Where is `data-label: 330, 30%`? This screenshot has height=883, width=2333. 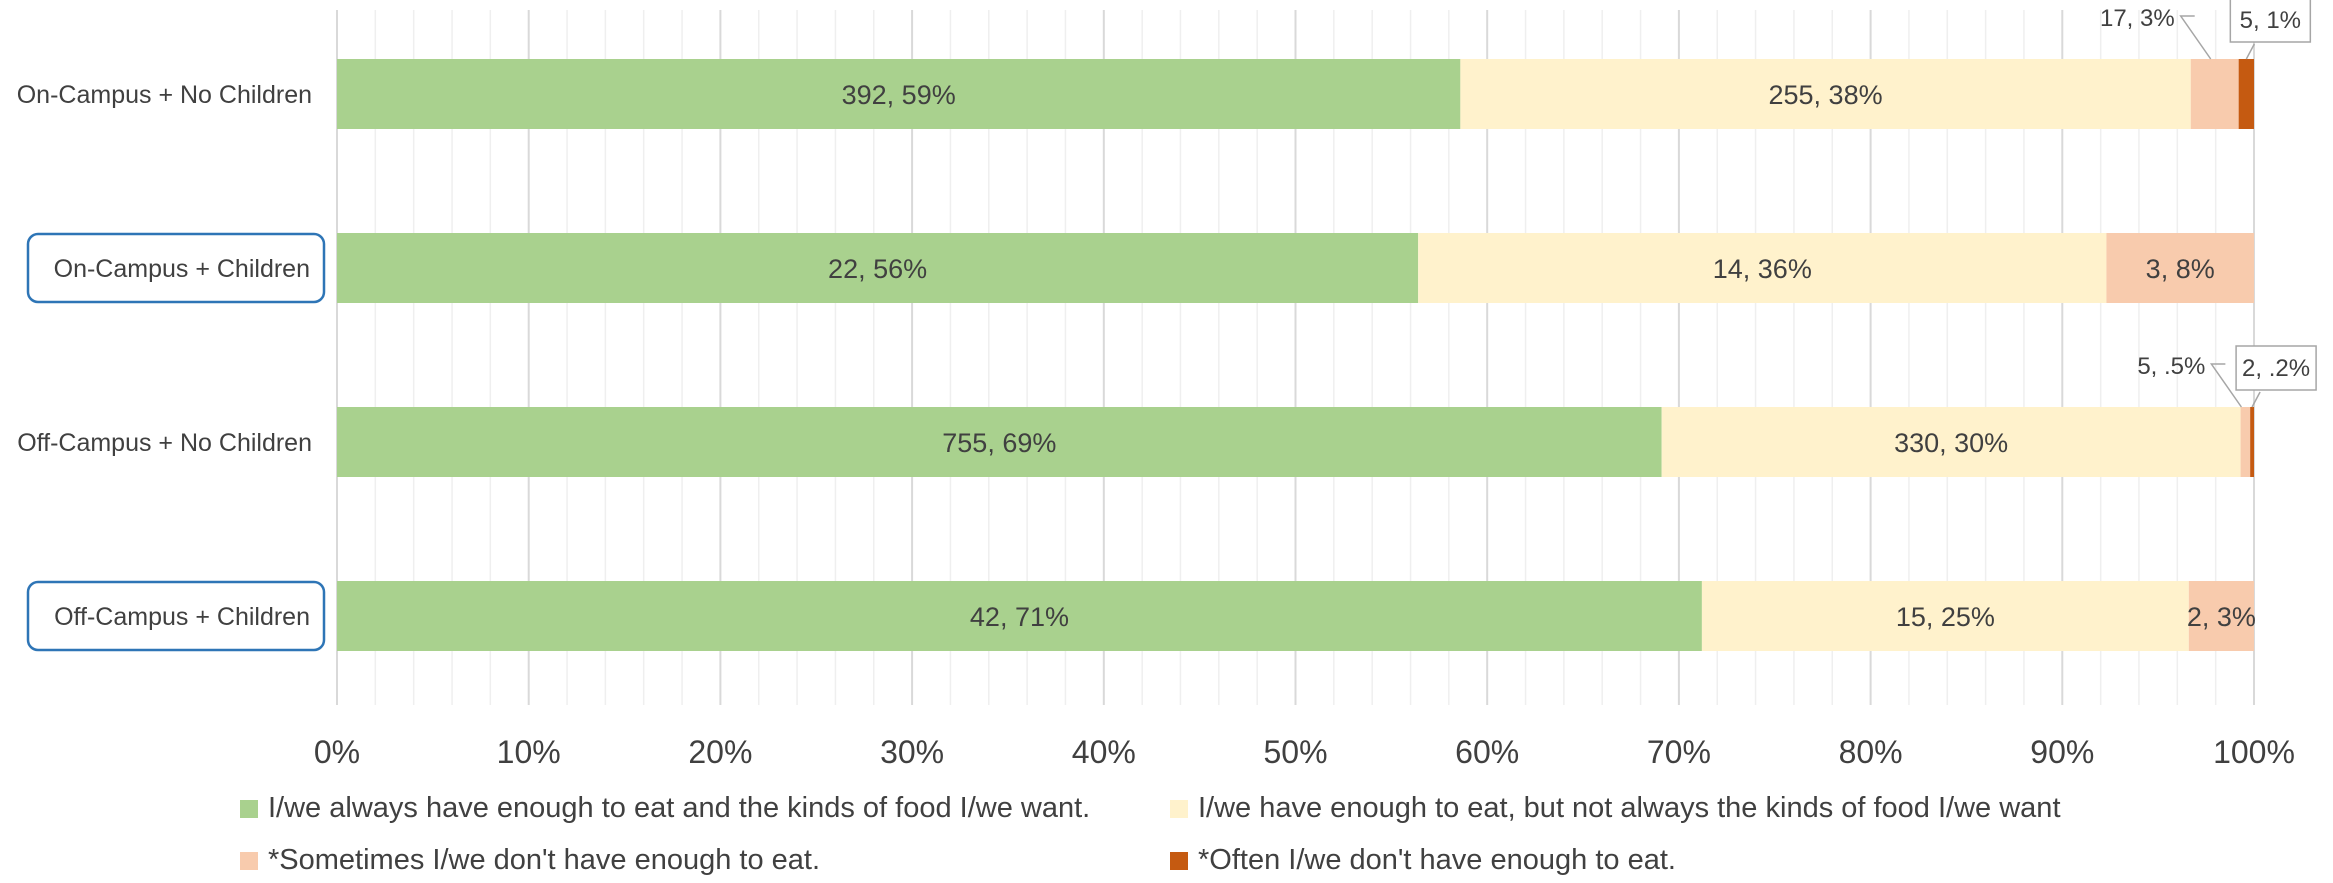 data-label: 330, 30% is located at coordinates (1951, 443).